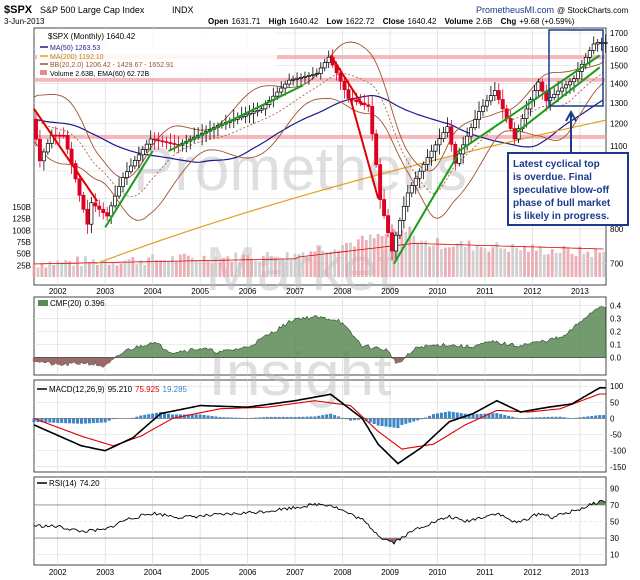 This screenshot has width=640, height=580. I want to click on macd-panel, so click(320, 426).